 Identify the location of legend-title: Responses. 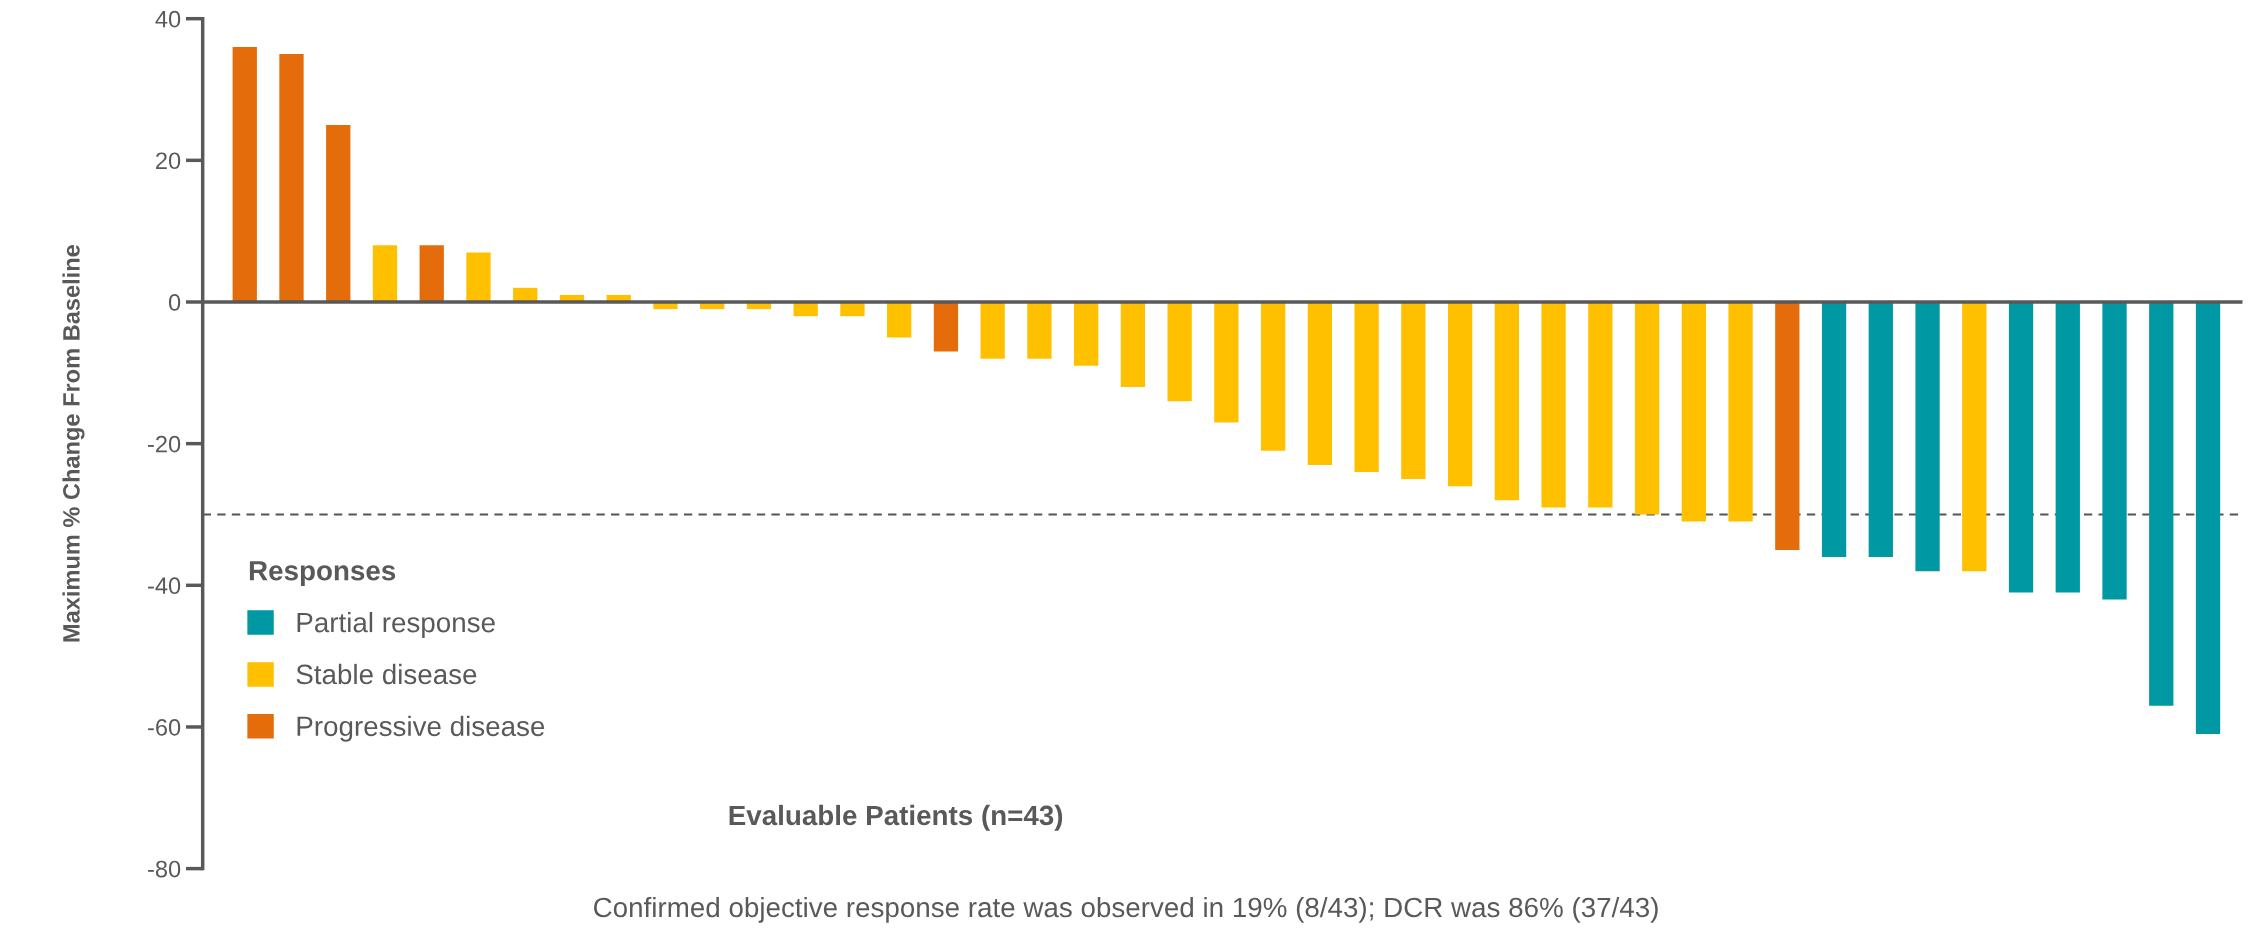
(322, 573).